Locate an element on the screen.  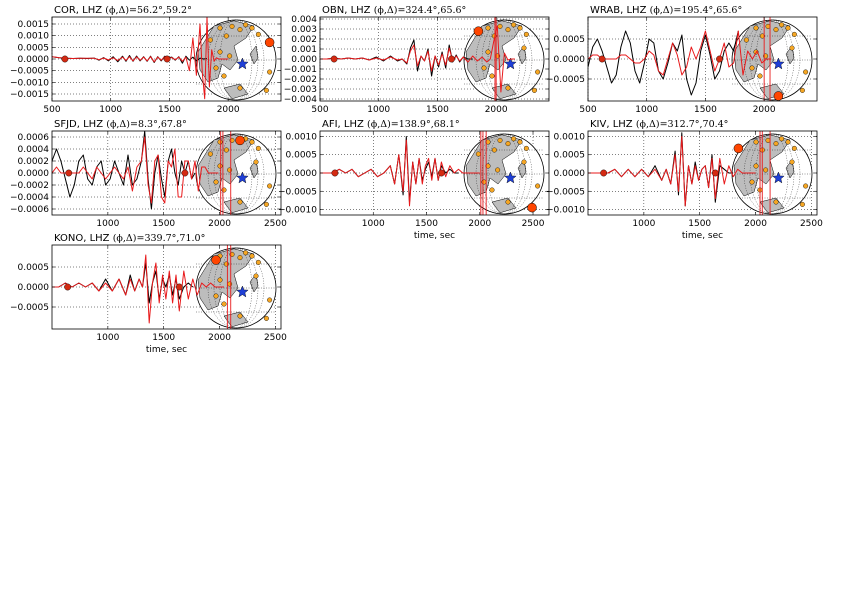
y-tick-label: 0.001 is located at coordinates (304, 50).